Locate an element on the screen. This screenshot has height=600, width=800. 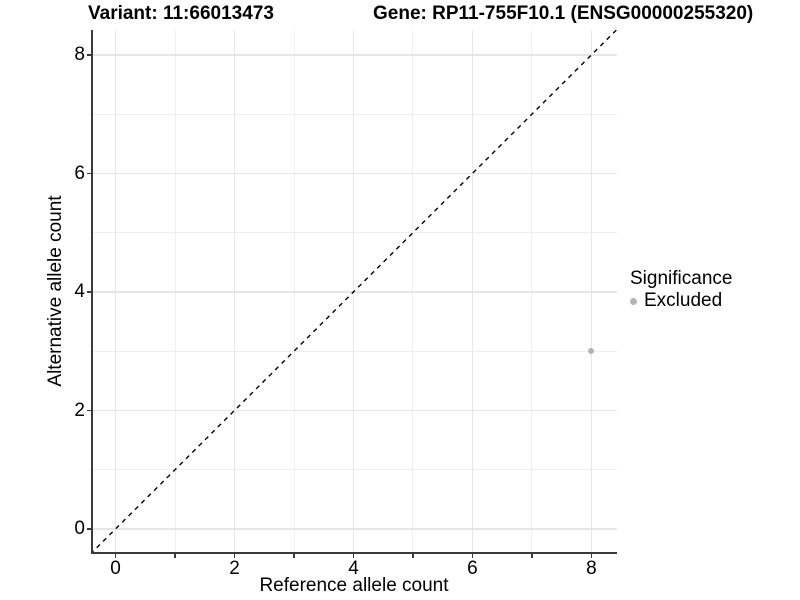
x-tick-label: 6 is located at coordinates (472, 568).